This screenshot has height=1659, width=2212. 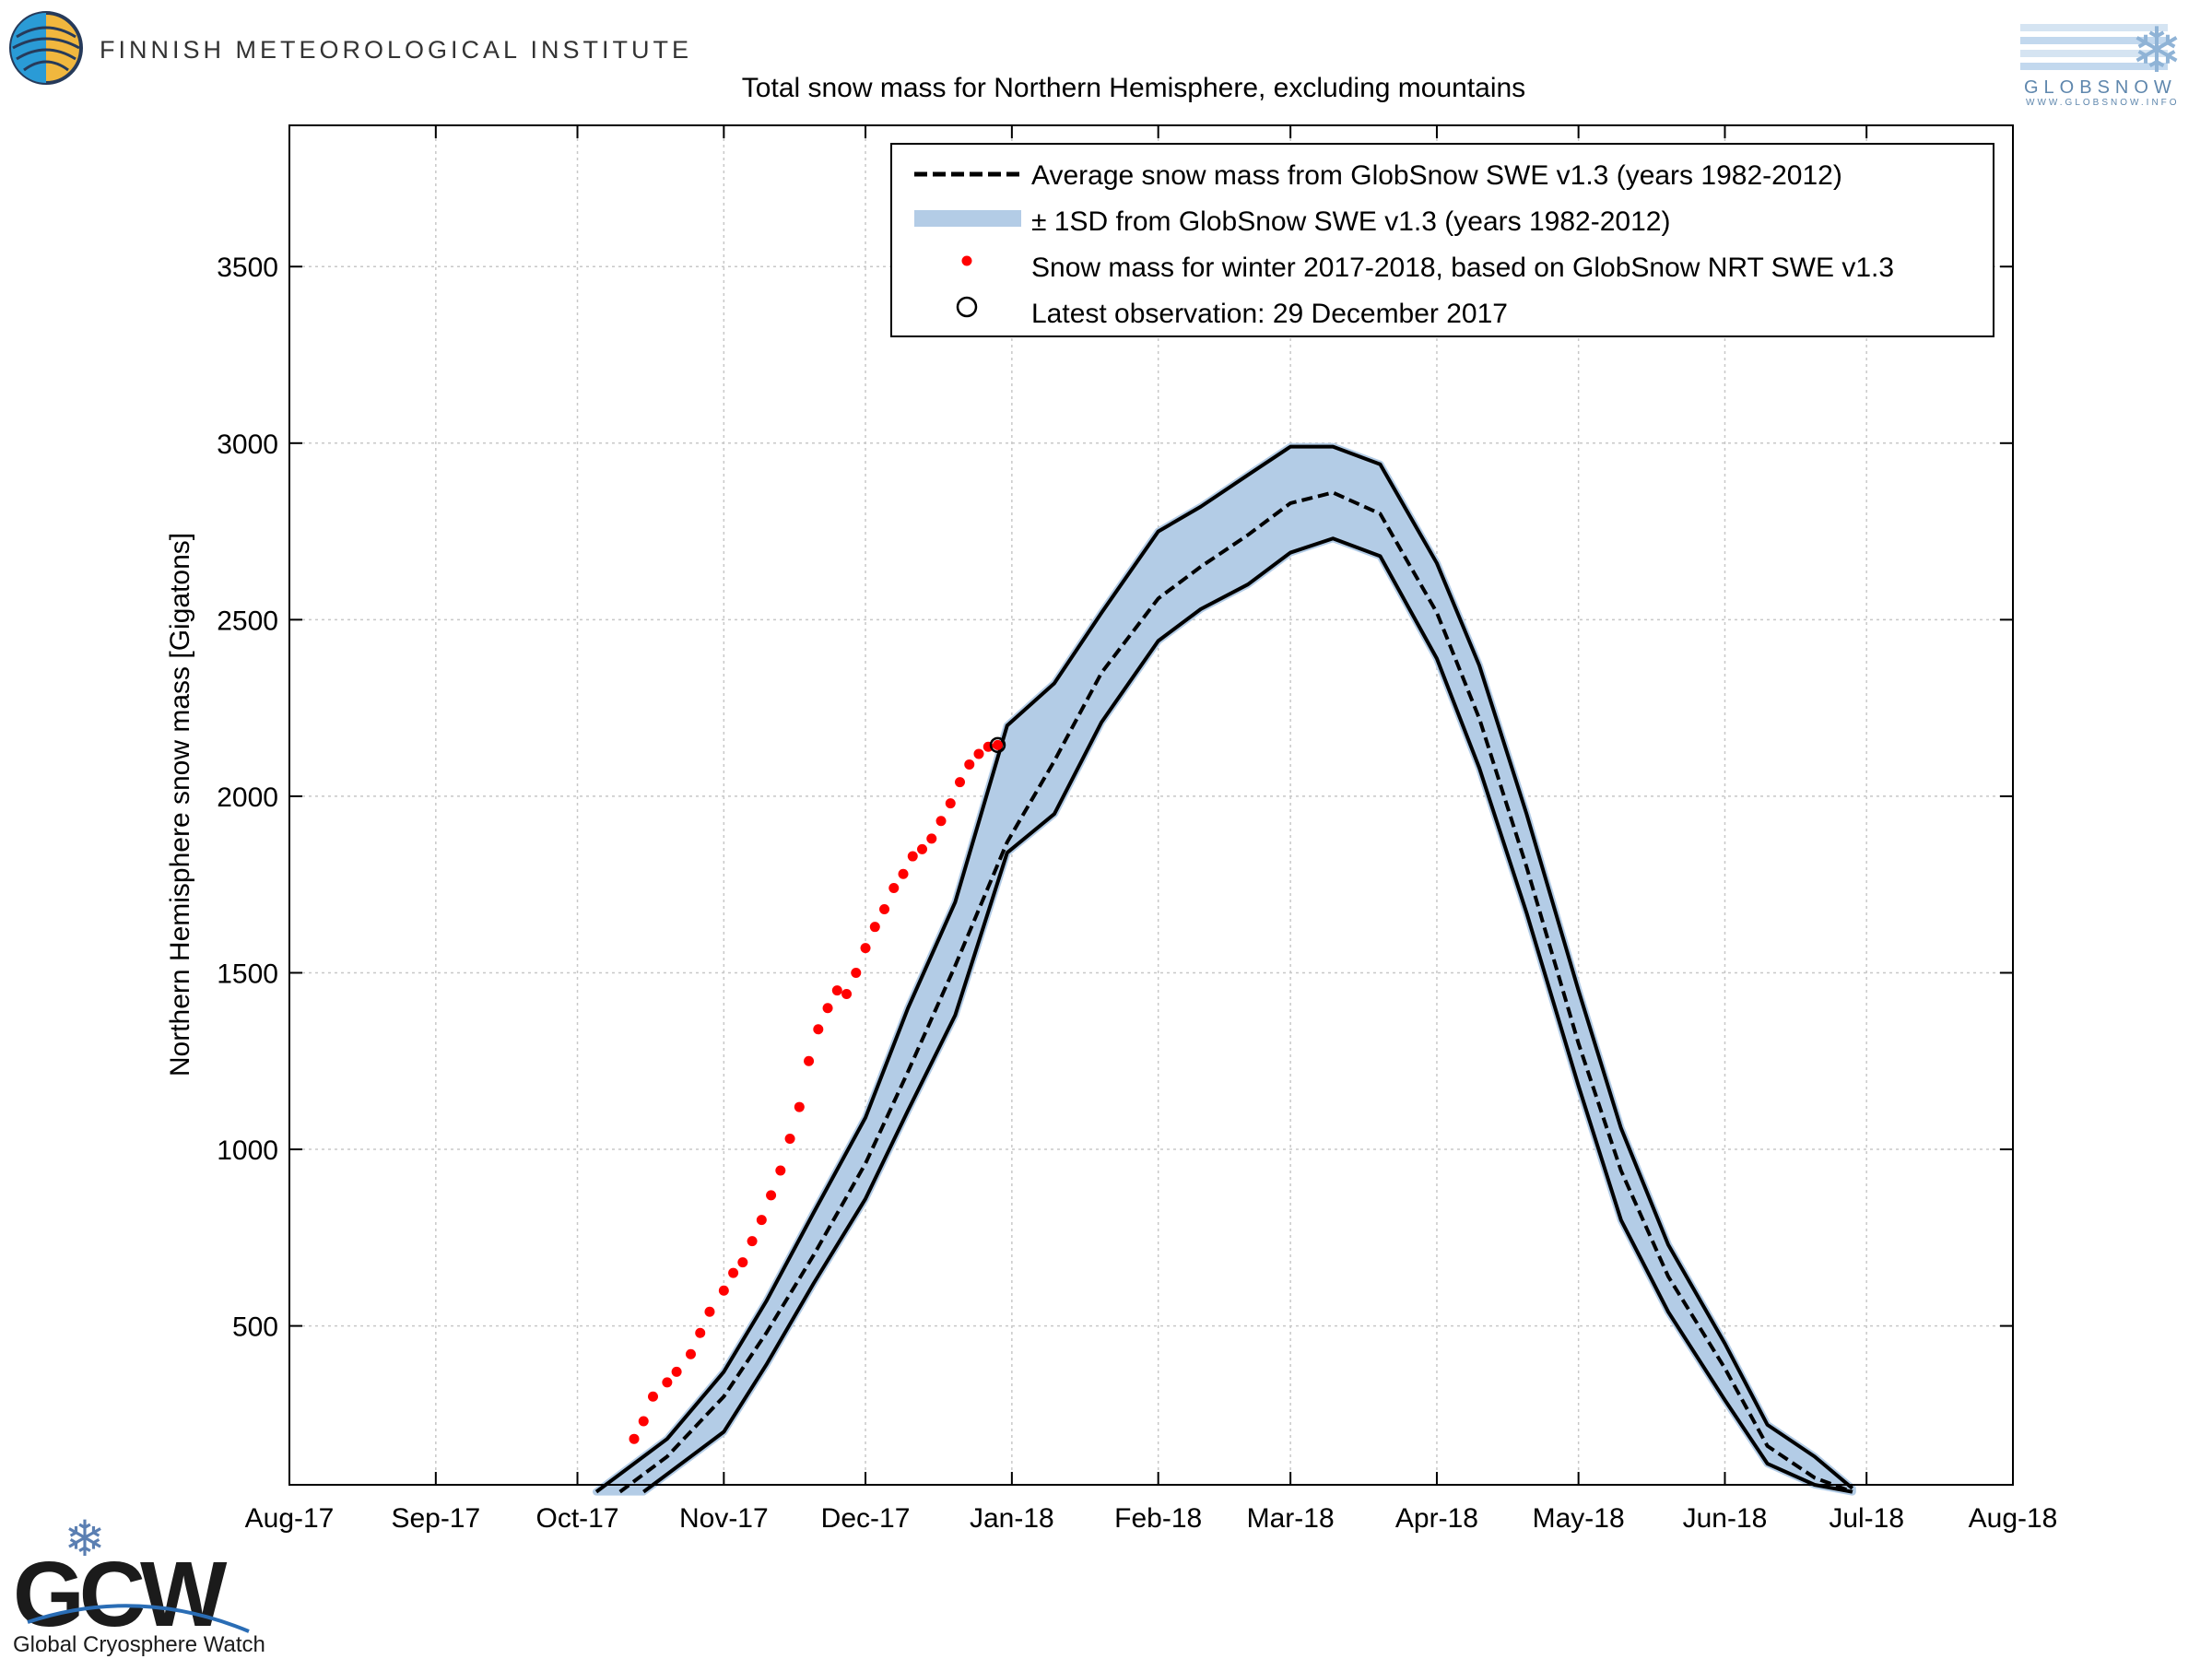 I want to click on y-axis-label: Northern Hemisphere snow mass [Gigatons], so click(x=180, y=805).